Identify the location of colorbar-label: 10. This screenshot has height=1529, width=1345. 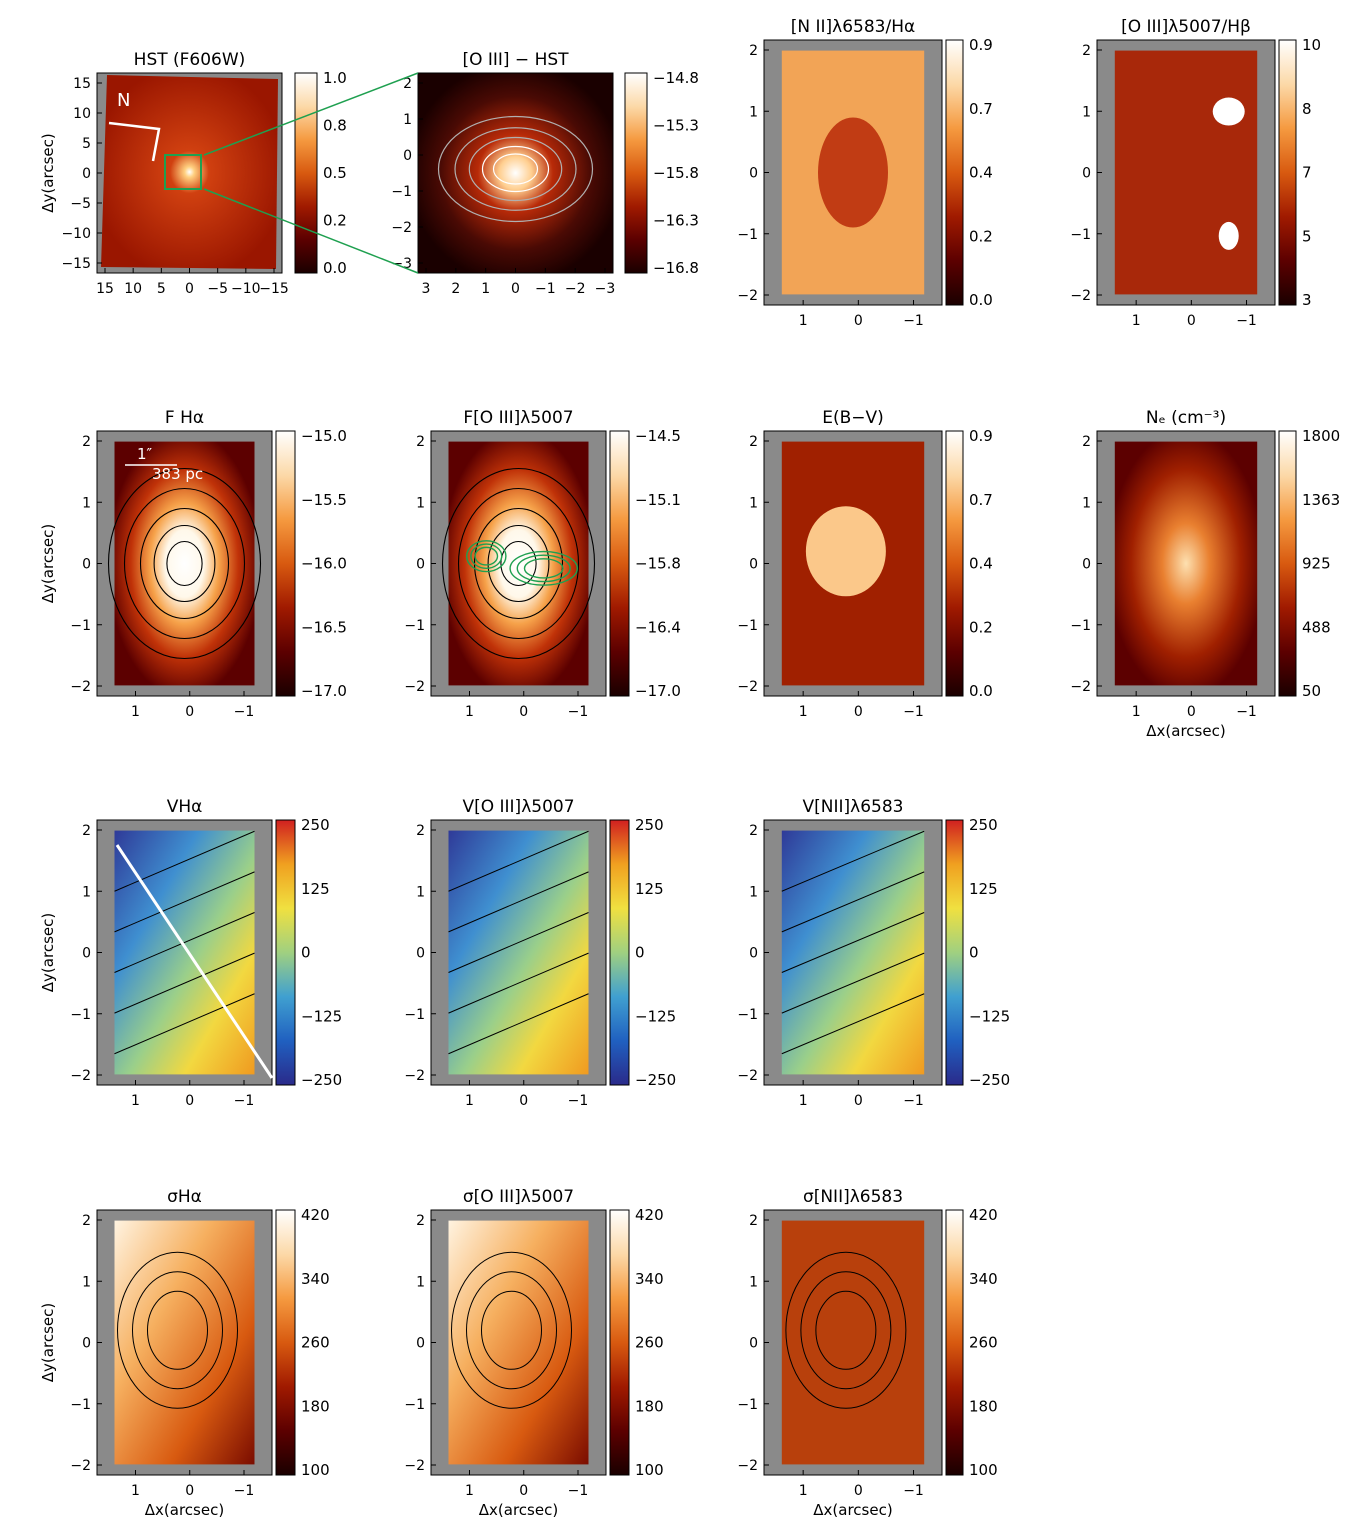
(1311, 45).